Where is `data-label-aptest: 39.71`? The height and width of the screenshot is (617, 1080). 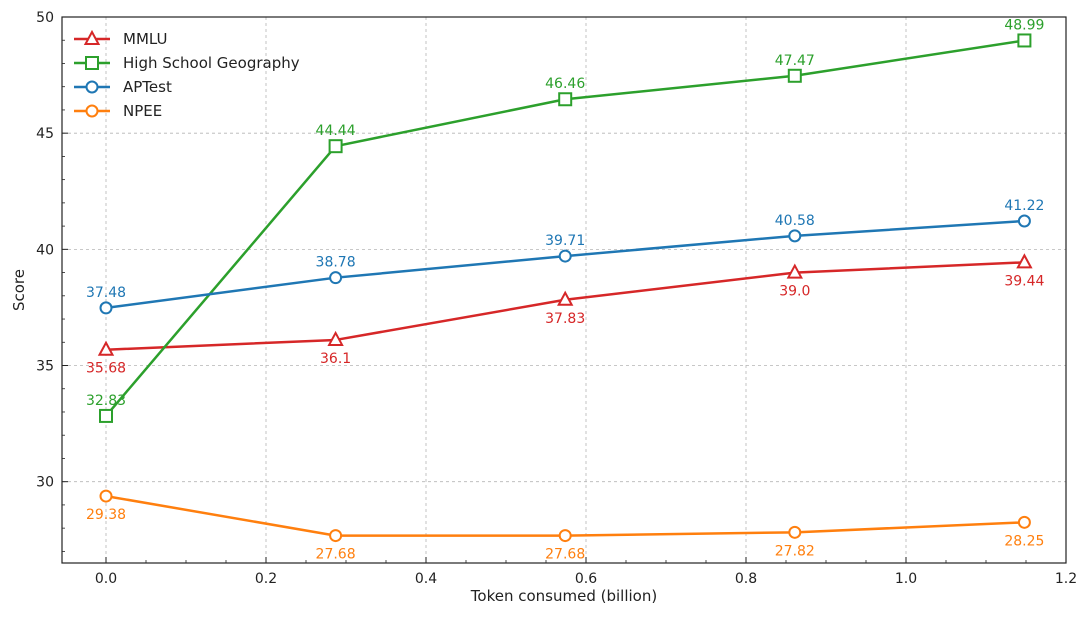 data-label-aptest: 39.71 is located at coordinates (565, 241).